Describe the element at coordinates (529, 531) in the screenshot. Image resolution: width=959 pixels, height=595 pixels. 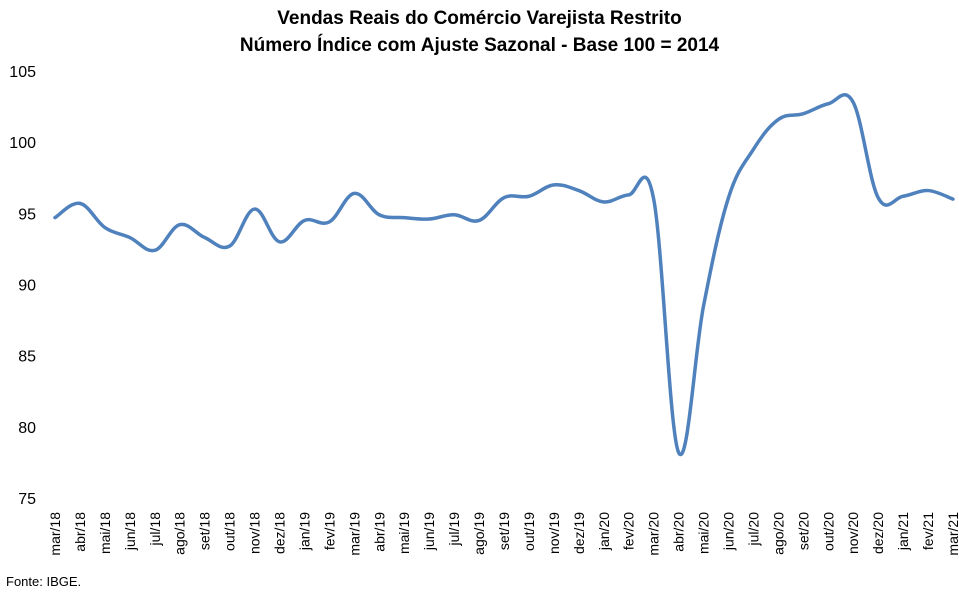
I see `x-tick-label: out/19` at that location.